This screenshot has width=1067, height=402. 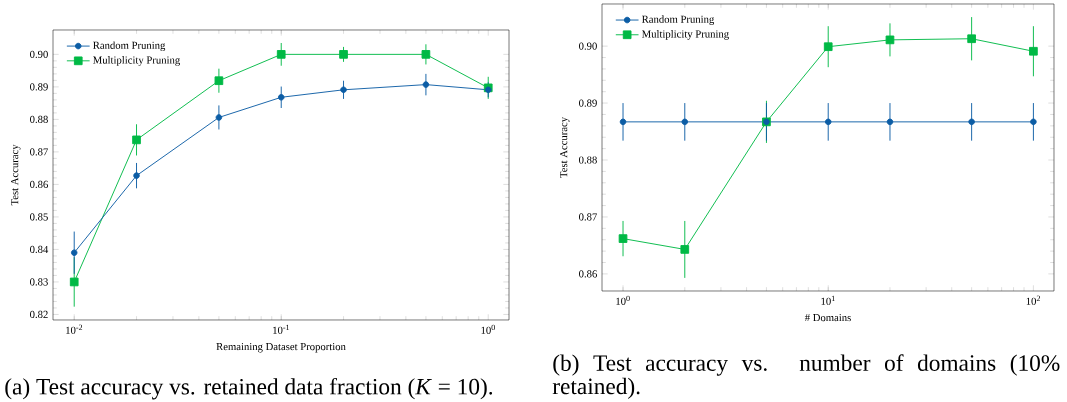 What do you see at coordinates (39, 314) in the screenshot?
I see `y-tick-label: 0.82` at bounding box center [39, 314].